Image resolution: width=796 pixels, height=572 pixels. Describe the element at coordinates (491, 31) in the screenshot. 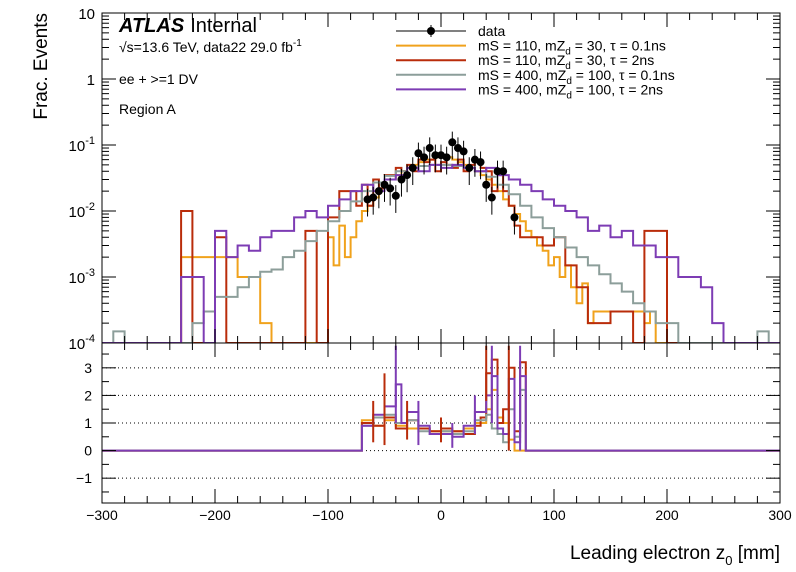

I see `legend-label-data: data` at that location.